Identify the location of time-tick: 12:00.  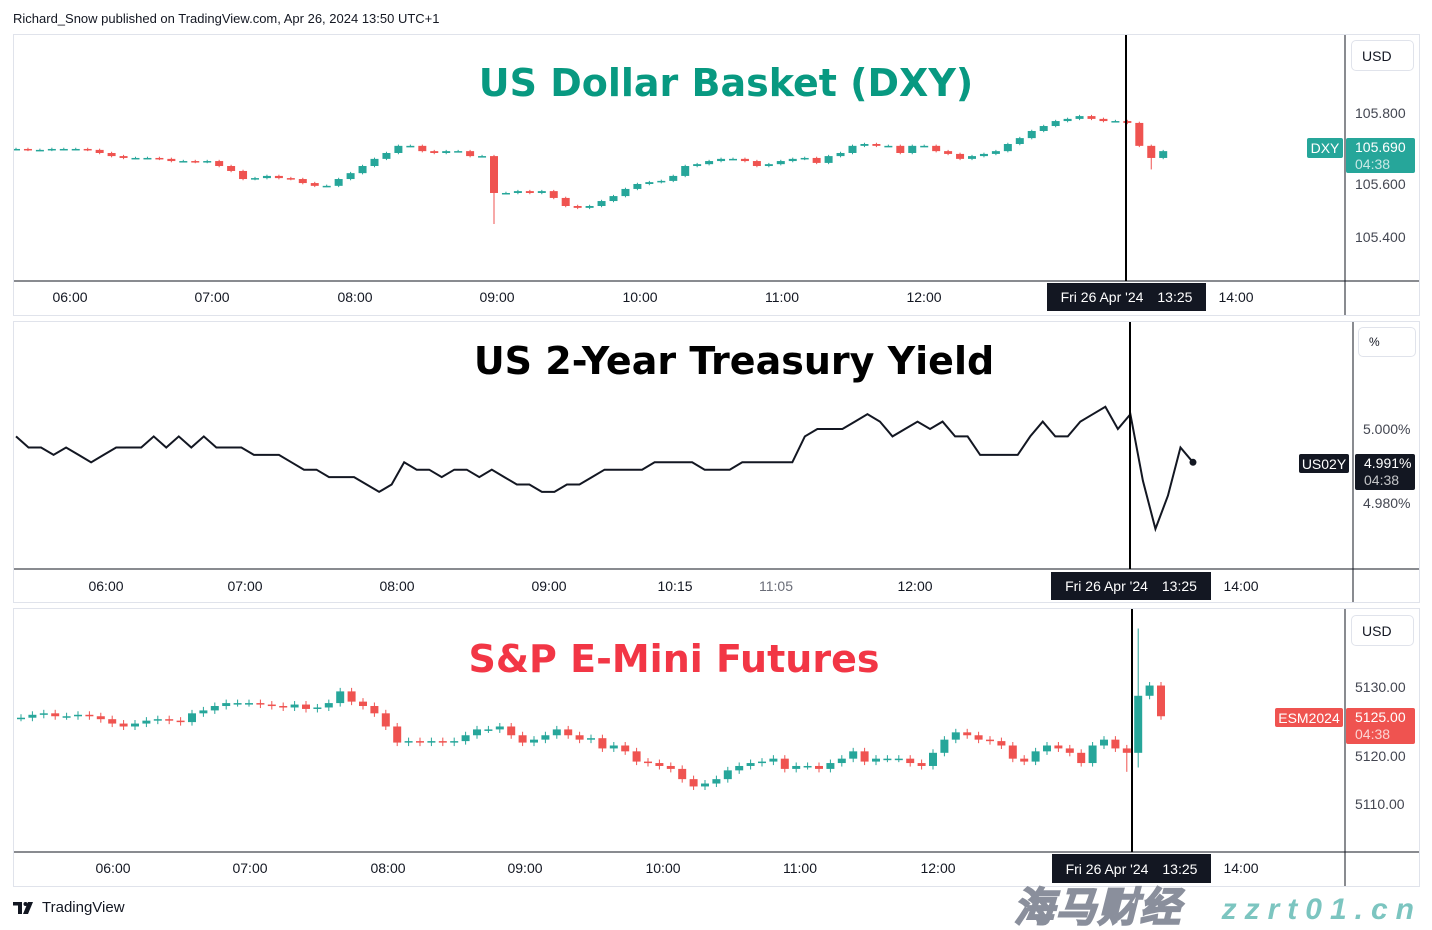
(938, 868).